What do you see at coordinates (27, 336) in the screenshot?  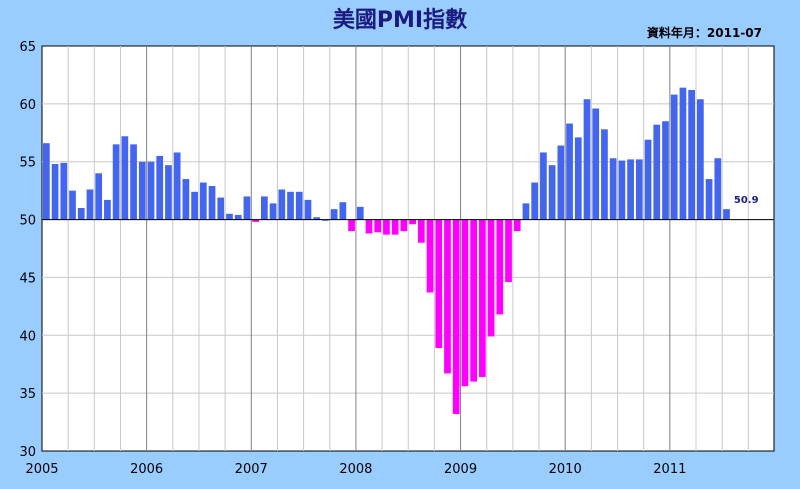 I see `y-tick-label: 40` at bounding box center [27, 336].